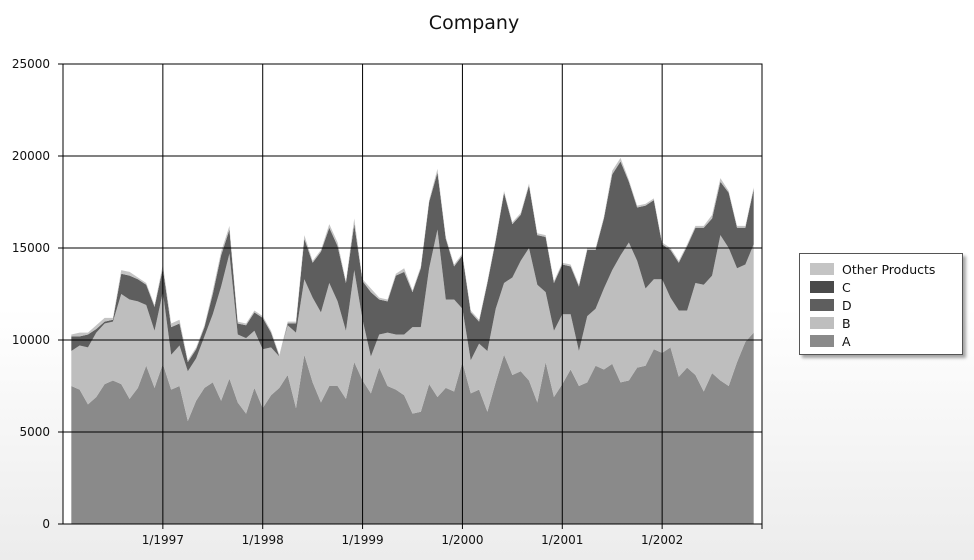 This screenshot has width=974, height=560. I want to click on chart-legend: Other Products C D B A, so click(881, 304).